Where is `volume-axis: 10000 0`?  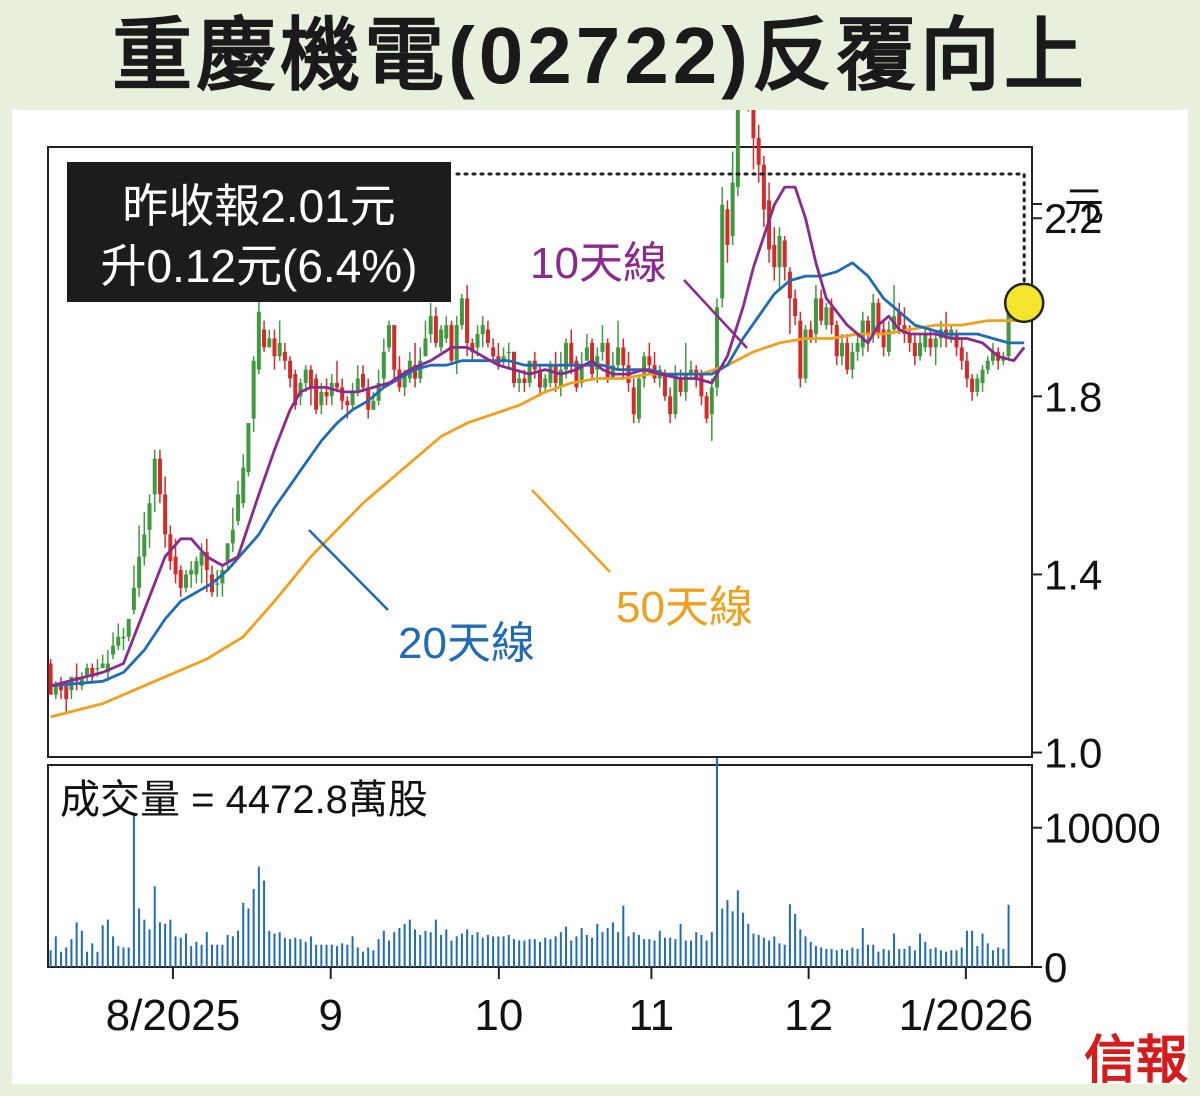
volume-axis: 10000 0 is located at coordinates (1096, 898).